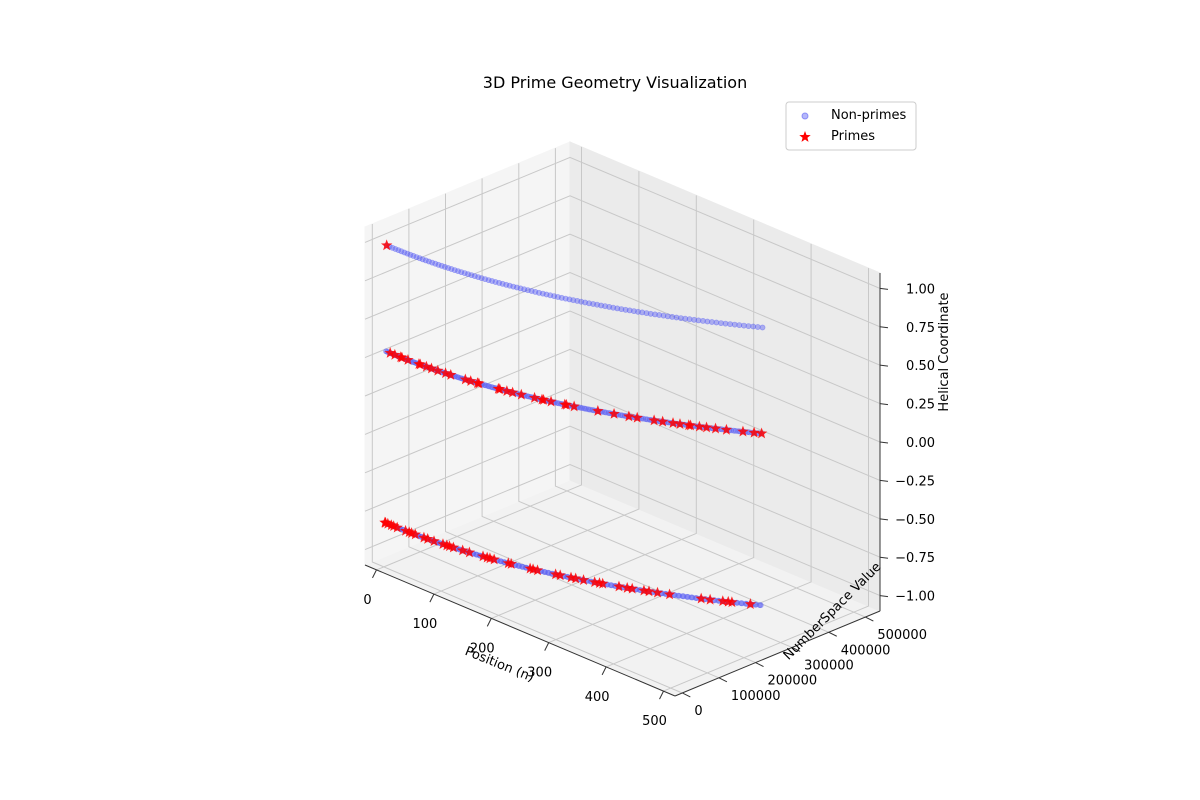 The height and width of the screenshot is (800, 1200). I want to click on y-tick-label: 200000, so click(793, 681).